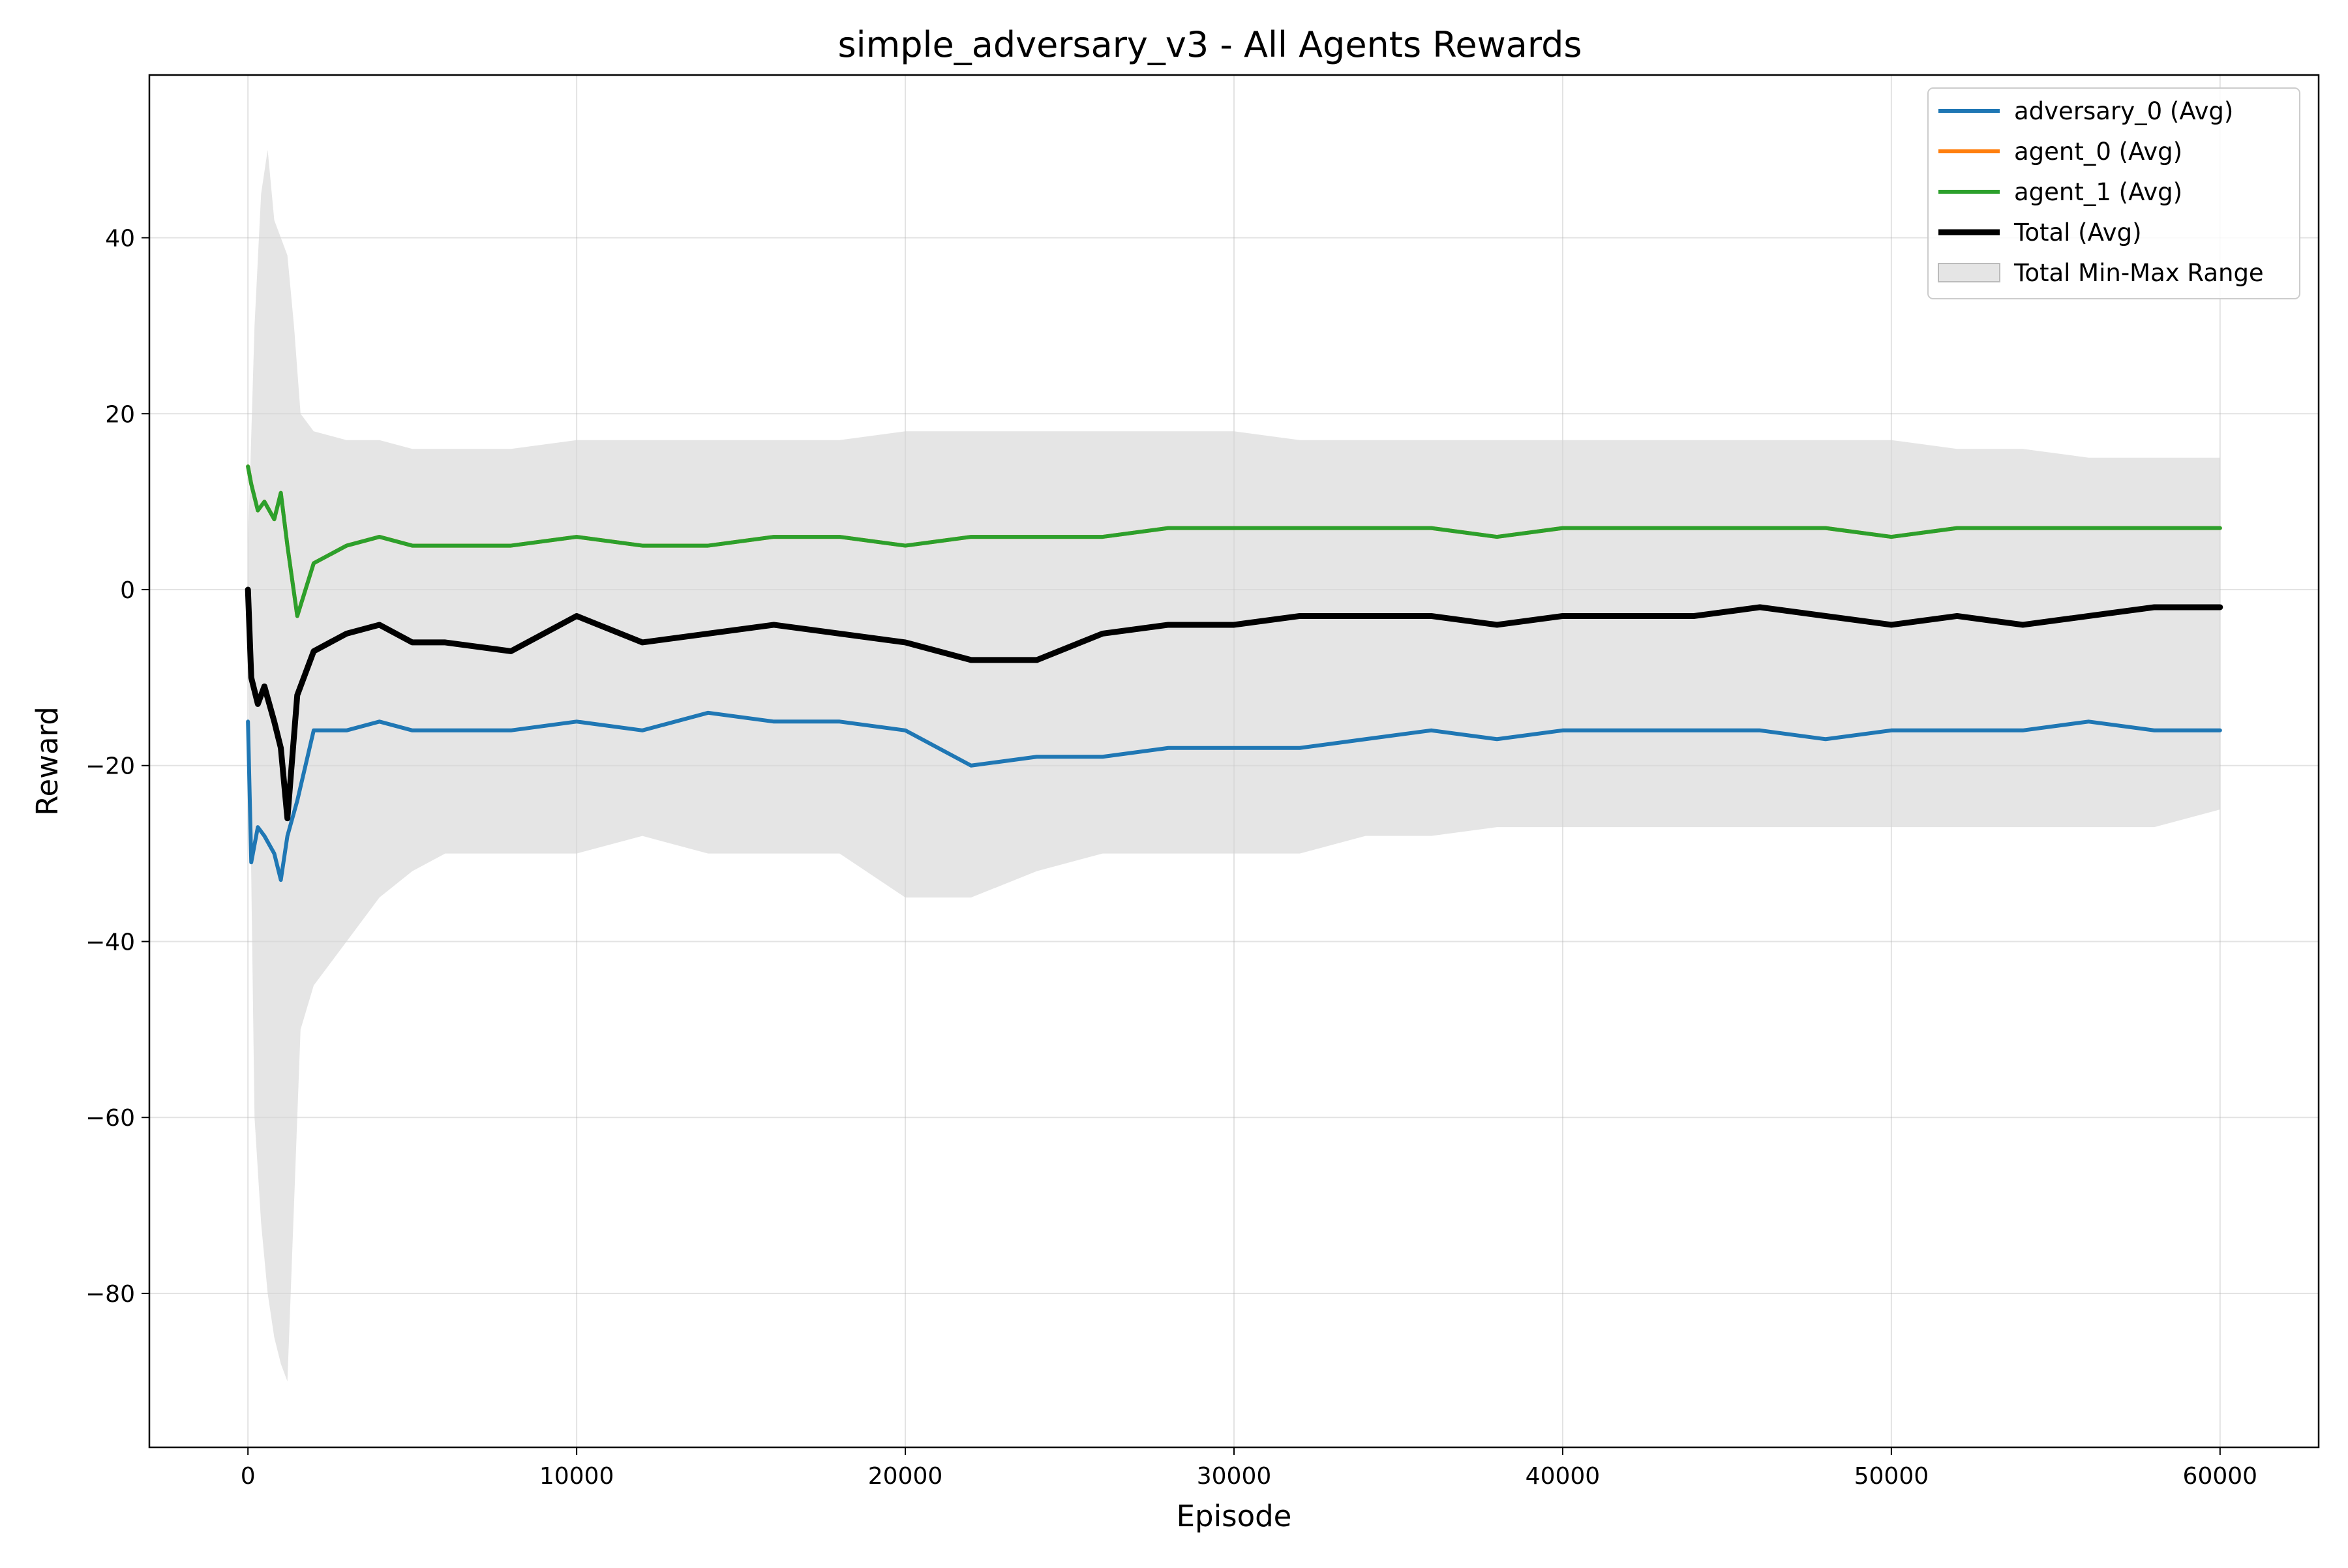 This screenshot has height=1568, width=2348. Describe the element at coordinates (120, 239) in the screenshot. I see `y-tick-label: 40` at that location.